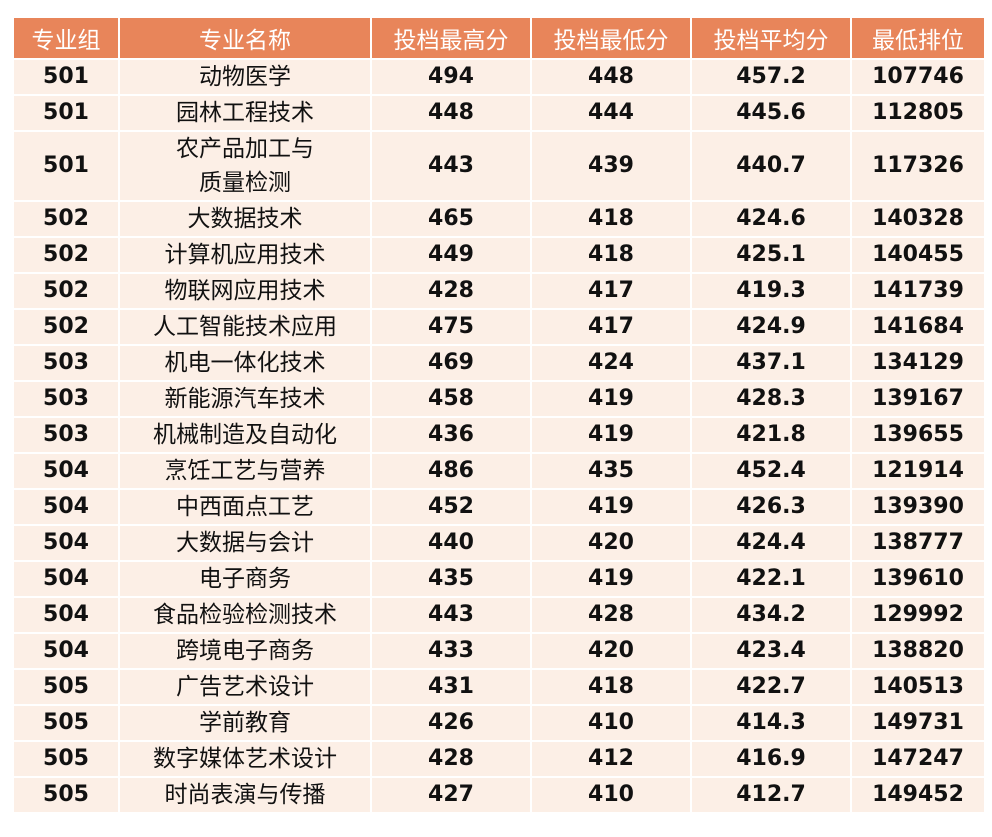  Describe the element at coordinates (499, 219) in the screenshot. I see `table-row: 502 大数据技术 465 418 424.6 140328` at that location.